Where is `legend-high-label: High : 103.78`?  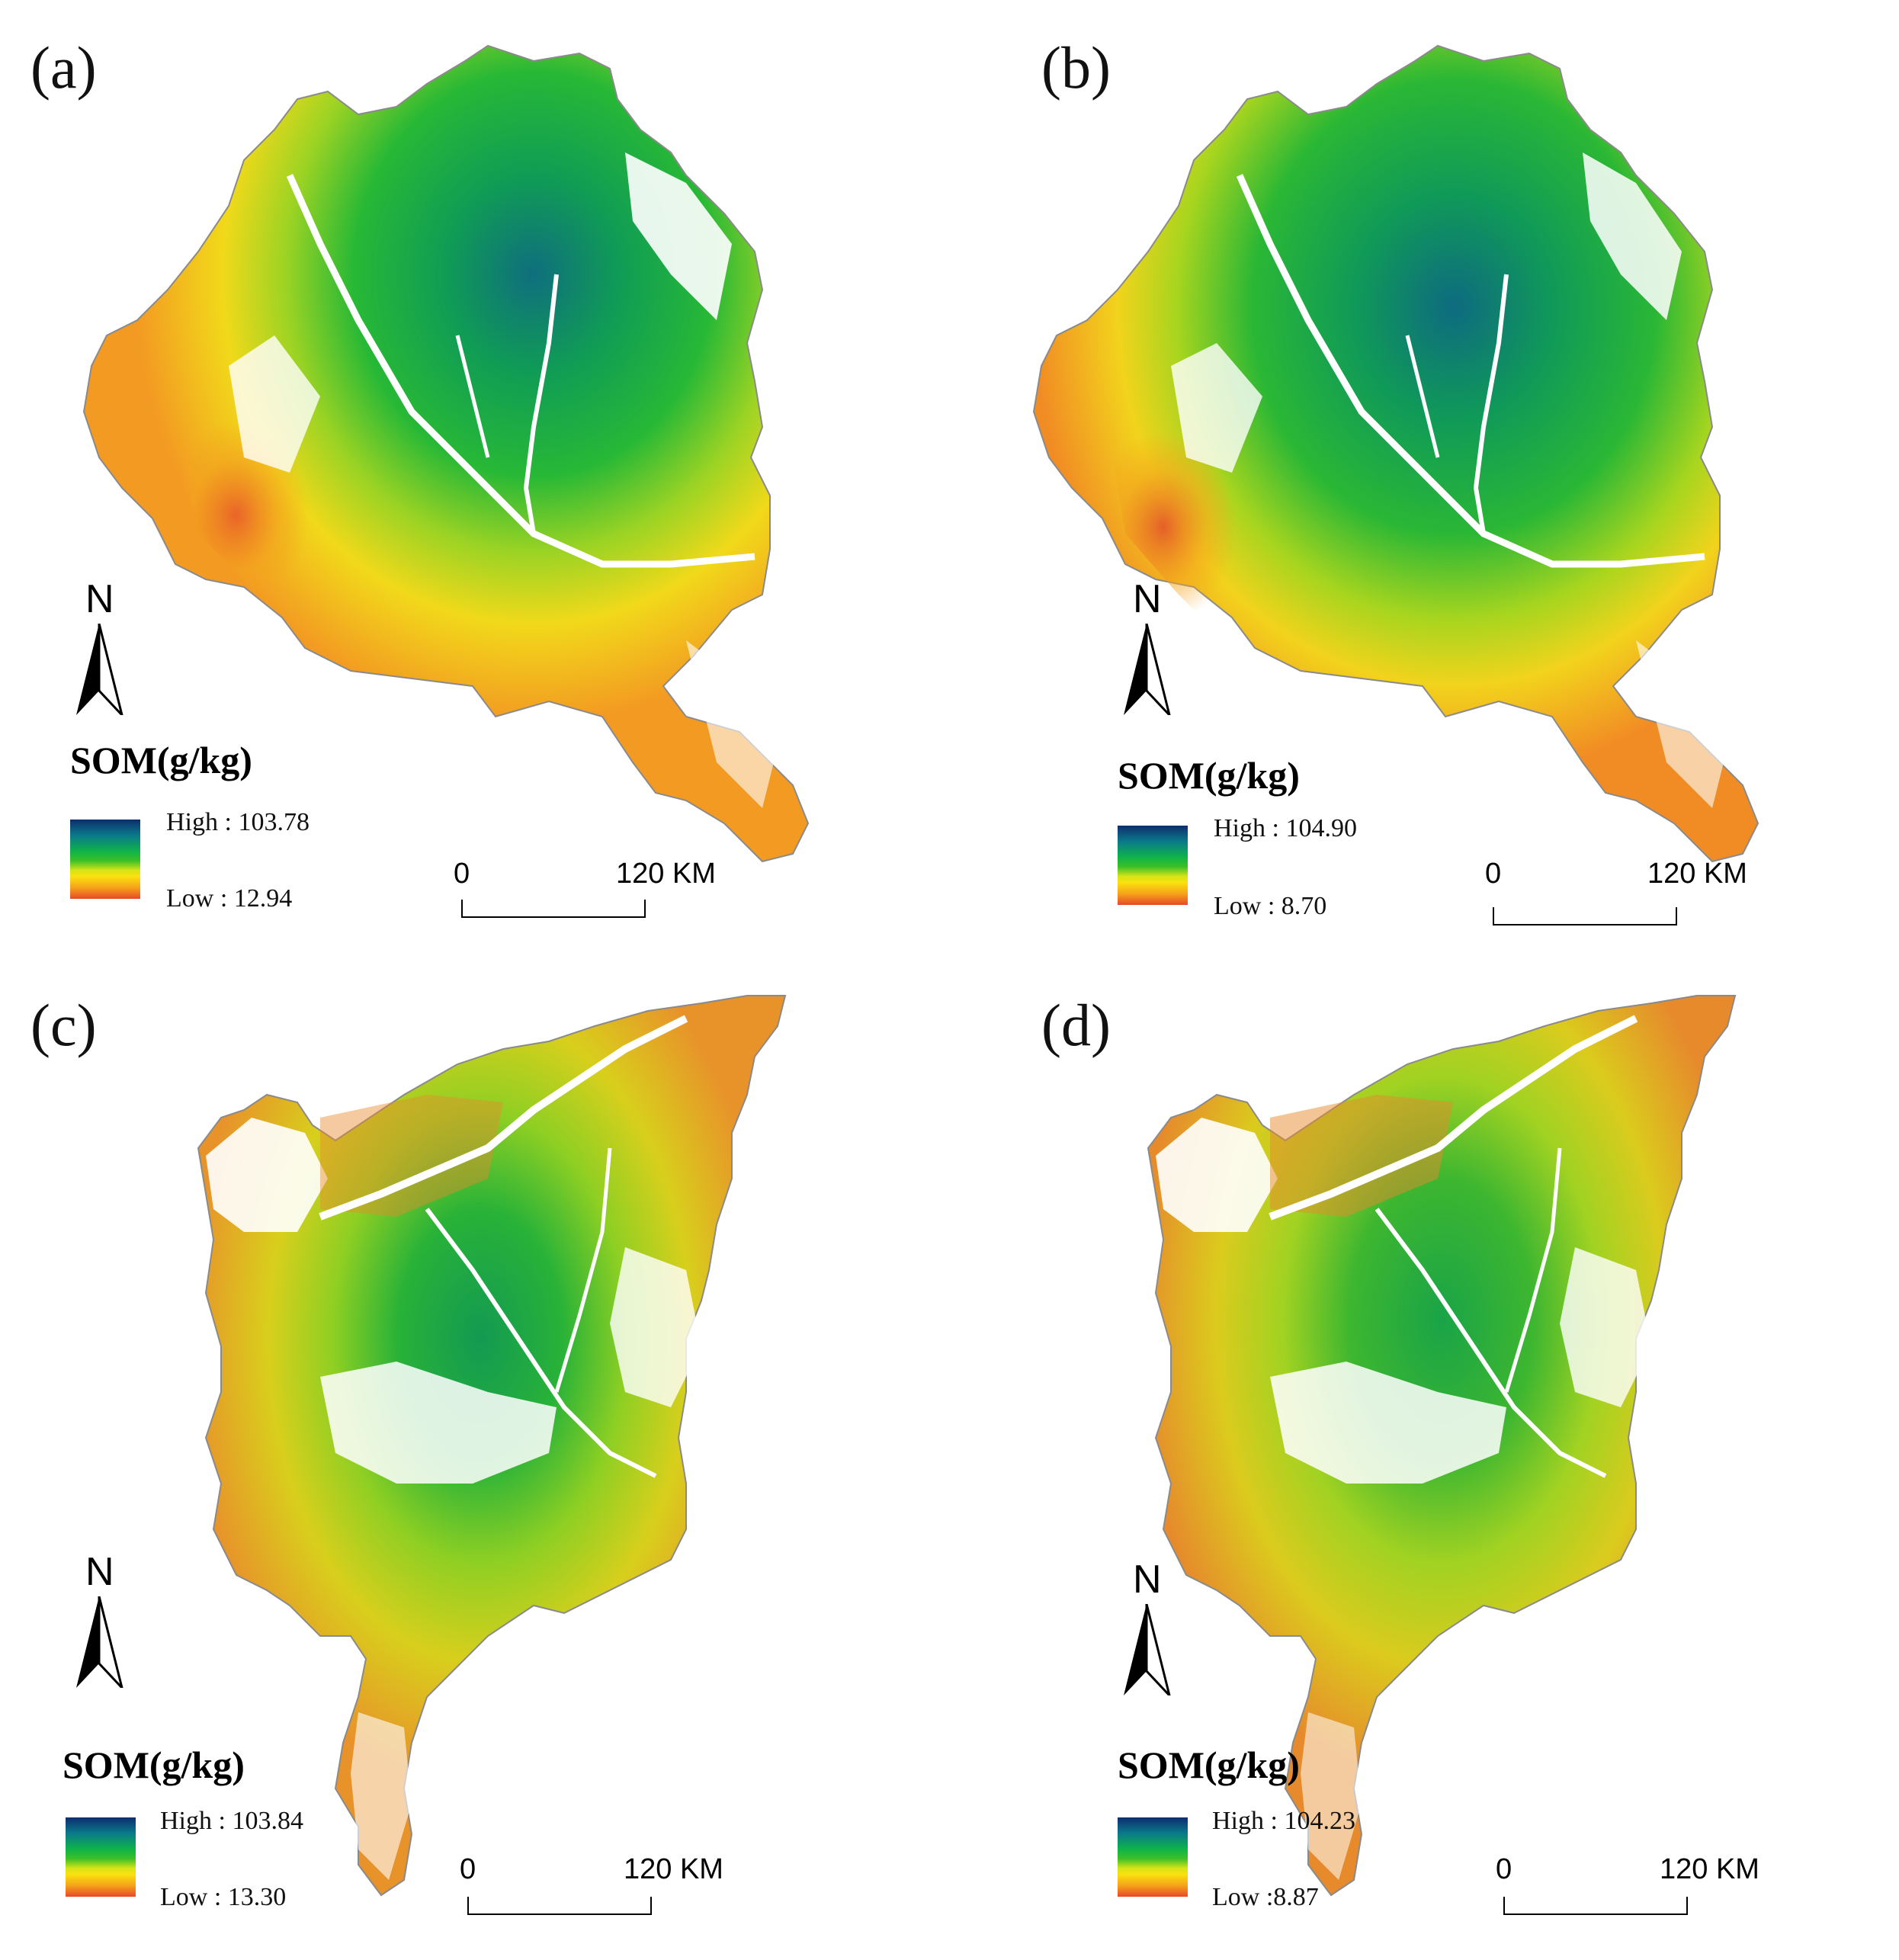
legend-high-label: High : 103.78 is located at coordinates (238, 822).